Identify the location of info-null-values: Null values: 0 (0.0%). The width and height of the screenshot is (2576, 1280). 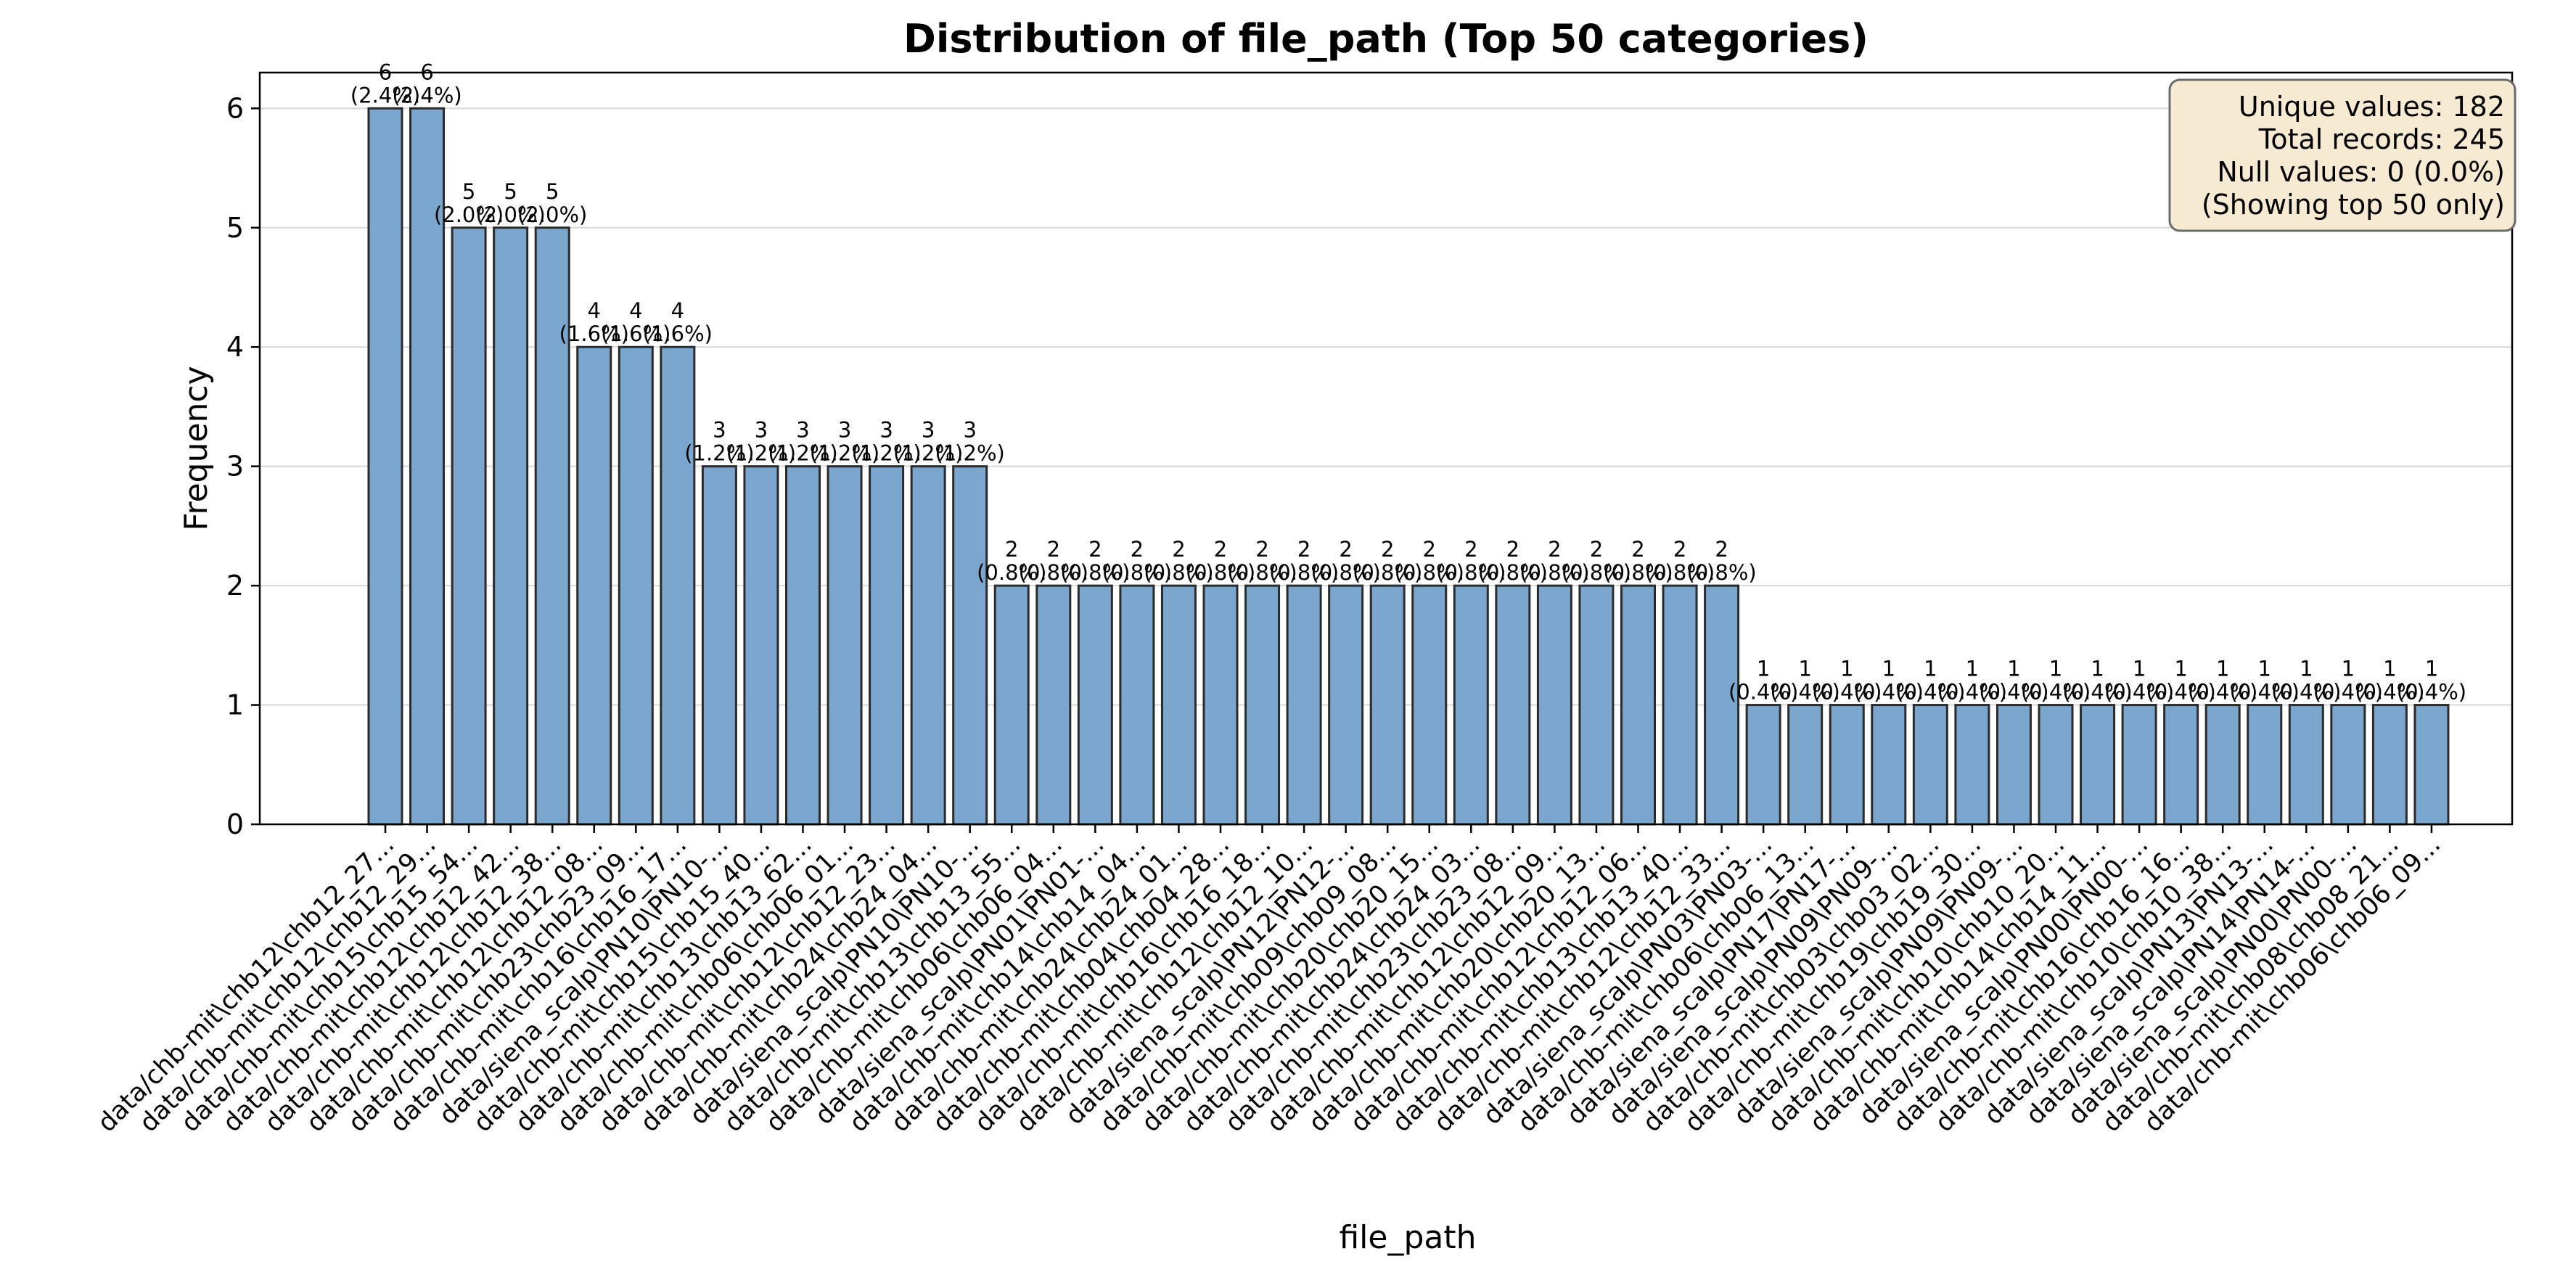
(2361, 172).